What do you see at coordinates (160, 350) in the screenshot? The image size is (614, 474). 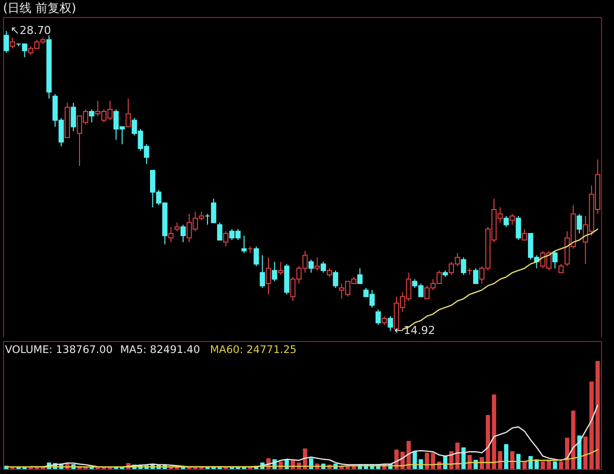 I see `text: MA5: 82491.40` at bounding box center [160, 350].